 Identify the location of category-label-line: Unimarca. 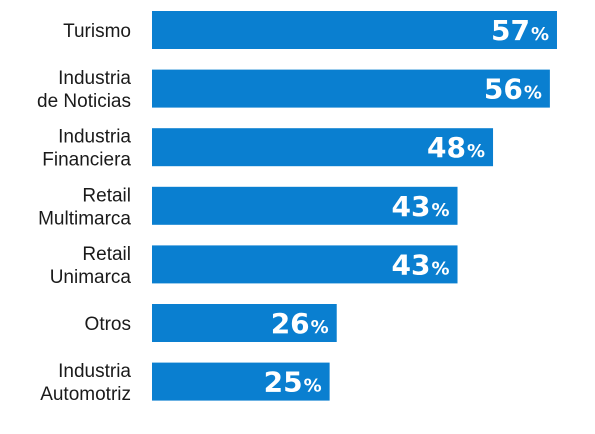
(91, 277).